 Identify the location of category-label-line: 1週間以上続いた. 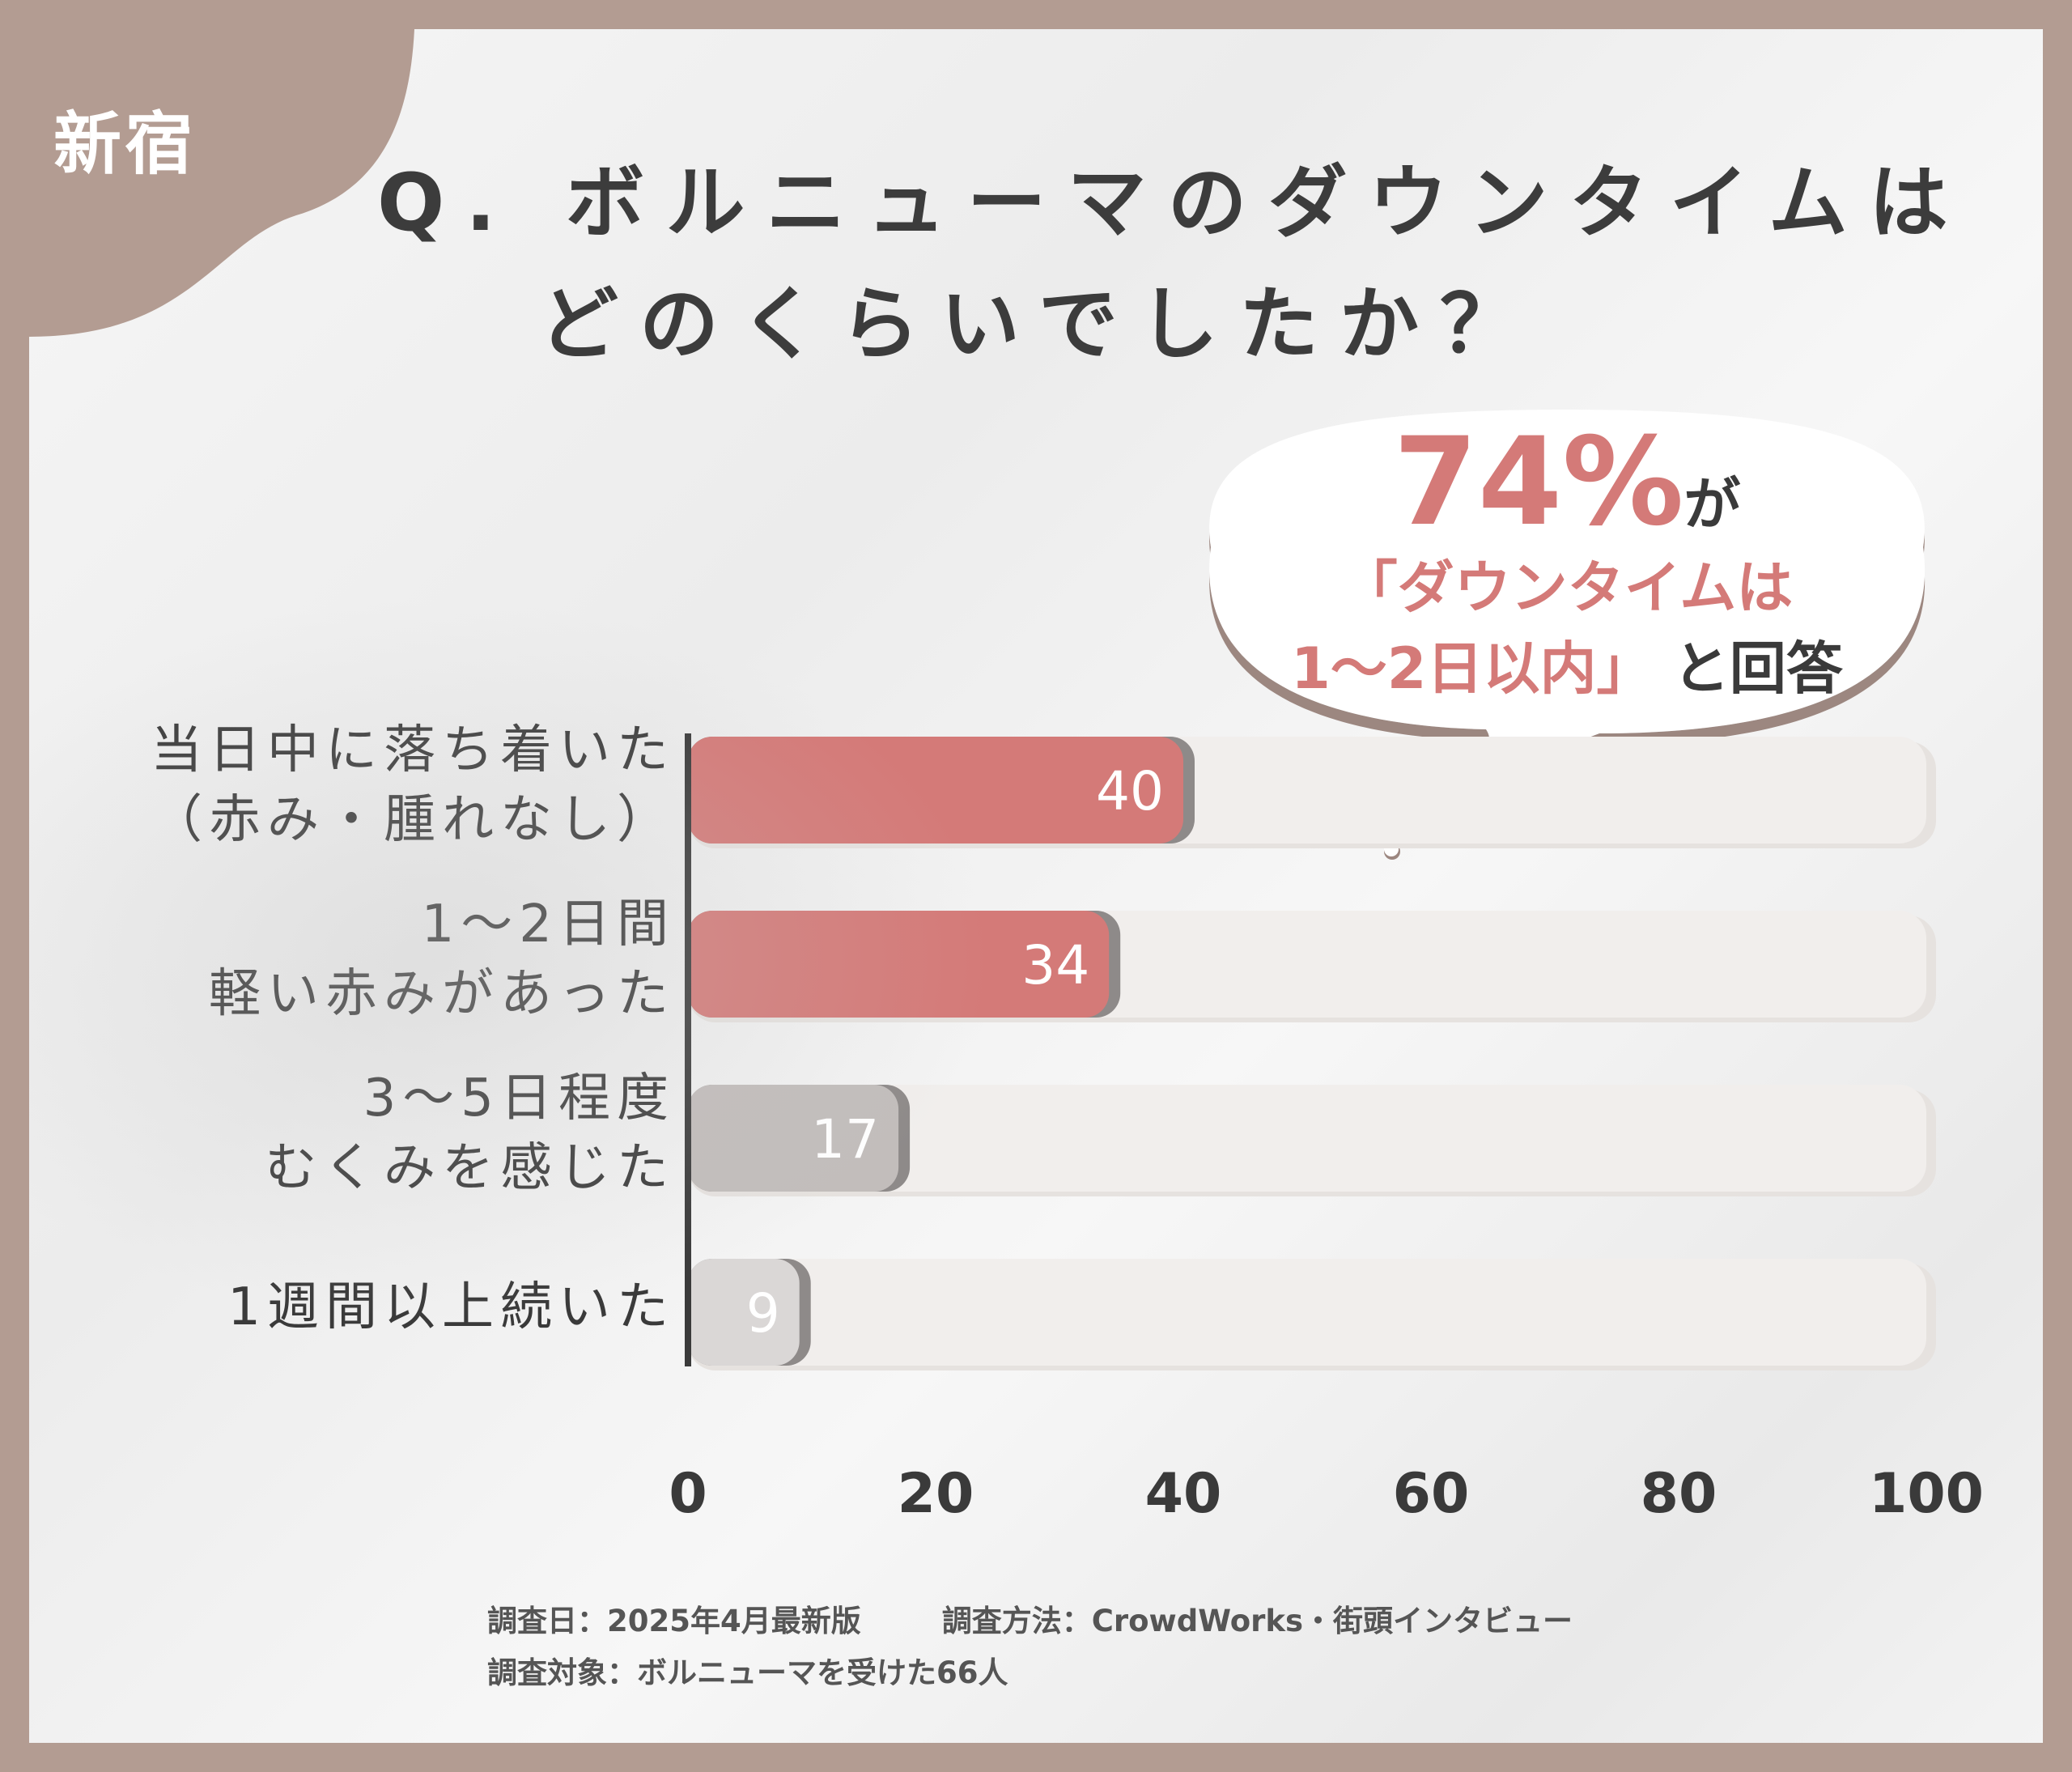
(451, 1307).